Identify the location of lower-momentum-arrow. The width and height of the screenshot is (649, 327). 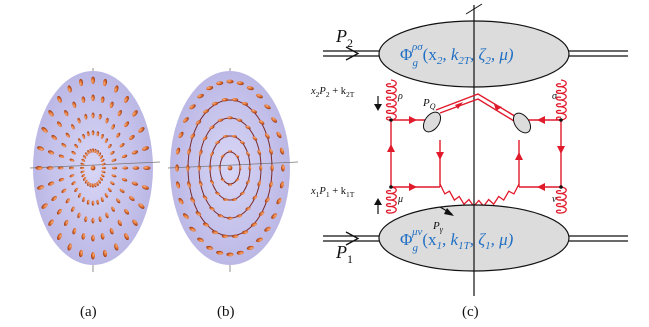
(378, 201).